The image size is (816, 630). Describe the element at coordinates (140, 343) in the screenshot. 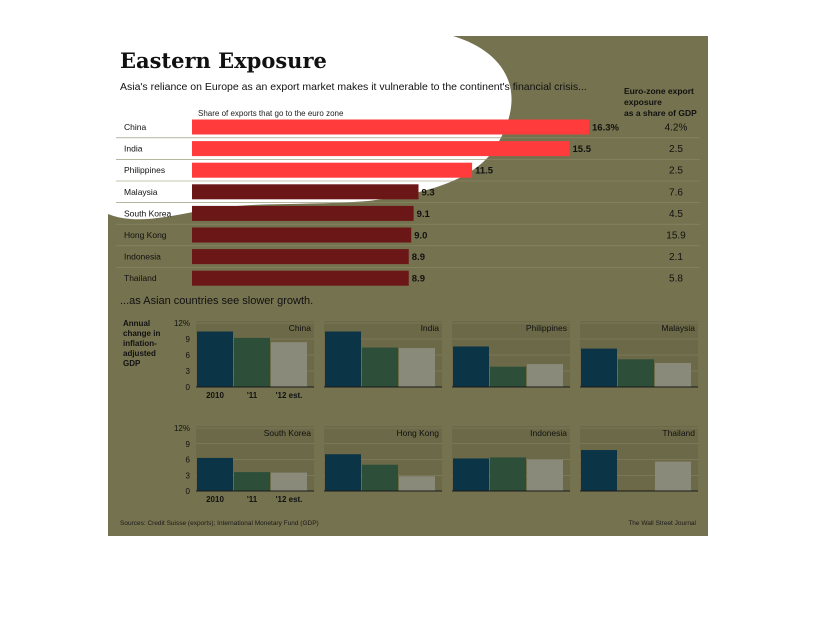

I see `ylabel-line: inflation-` at that location.